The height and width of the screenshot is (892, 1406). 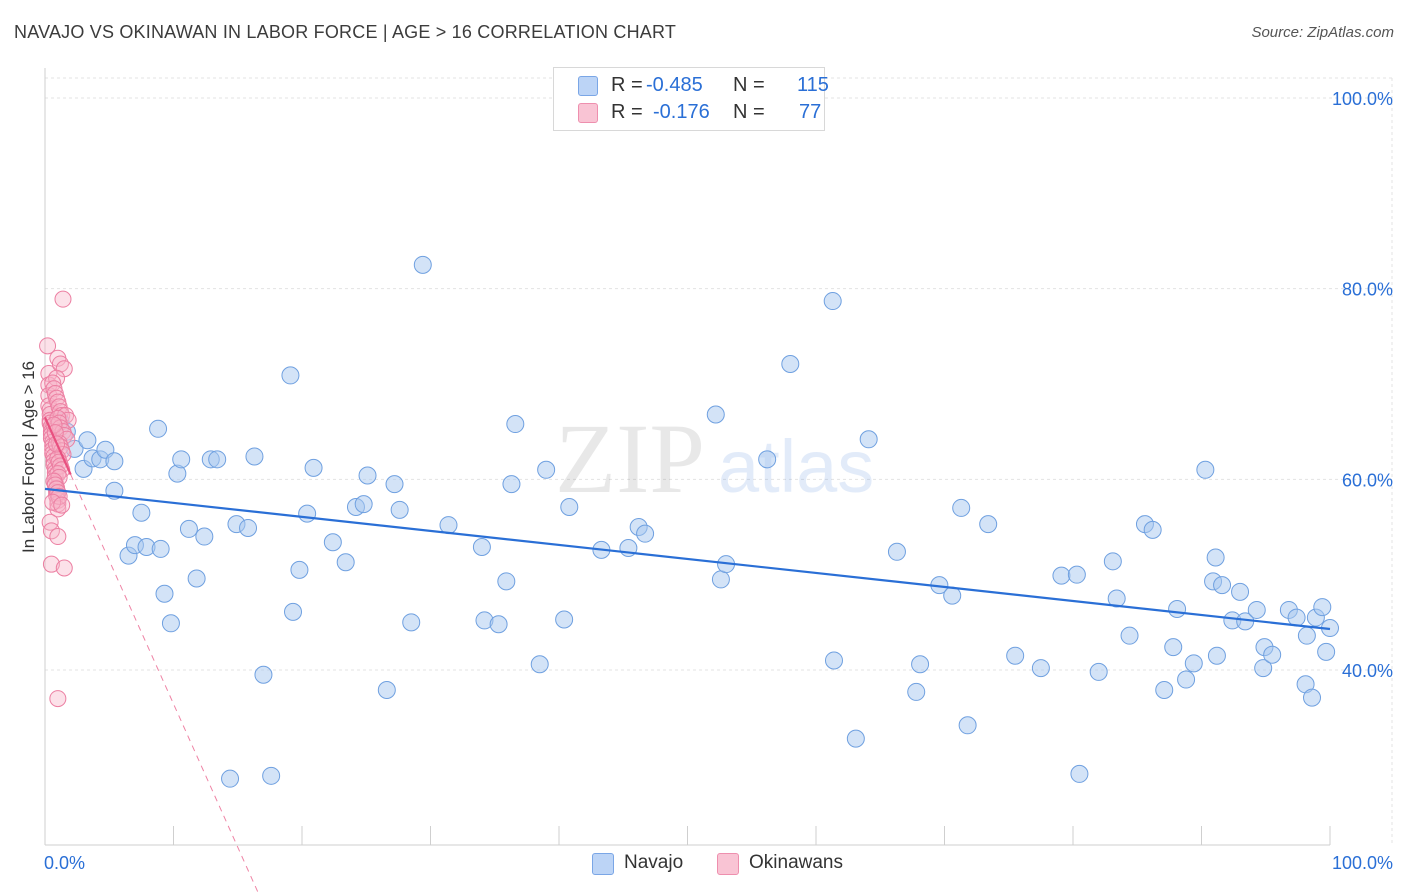 What do you see at coordinates (1322, 32) in the screenshot?
I see `source-label: Source: ZipAtlas.com` at bounding box center [1322, 32].